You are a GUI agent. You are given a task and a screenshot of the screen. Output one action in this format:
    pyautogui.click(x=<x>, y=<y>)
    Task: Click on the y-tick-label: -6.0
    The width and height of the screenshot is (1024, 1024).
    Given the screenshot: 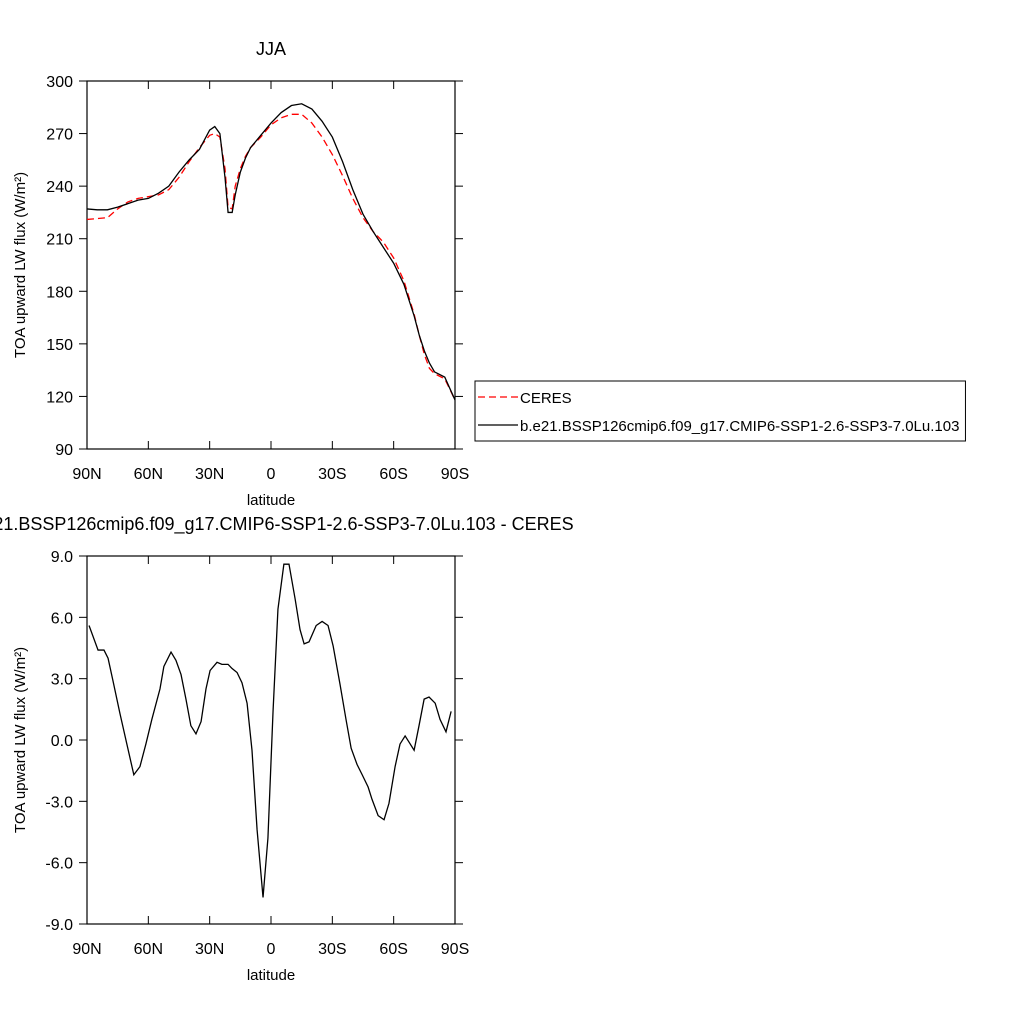 What is the action you would take?
    pyautogui.click(x=59, y=864)
    